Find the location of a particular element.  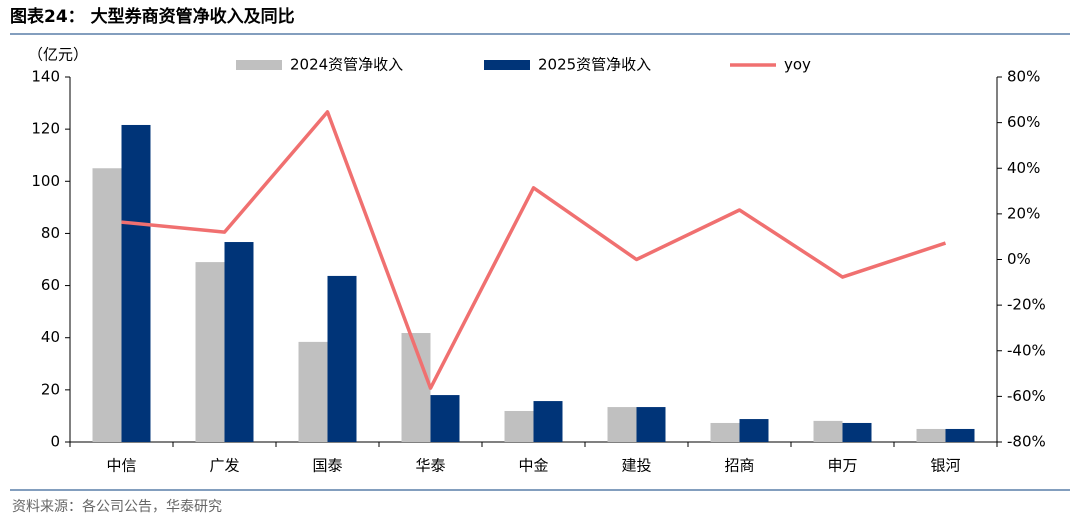

x-tick-label: 华泰 is located at coordinates (430, 466).